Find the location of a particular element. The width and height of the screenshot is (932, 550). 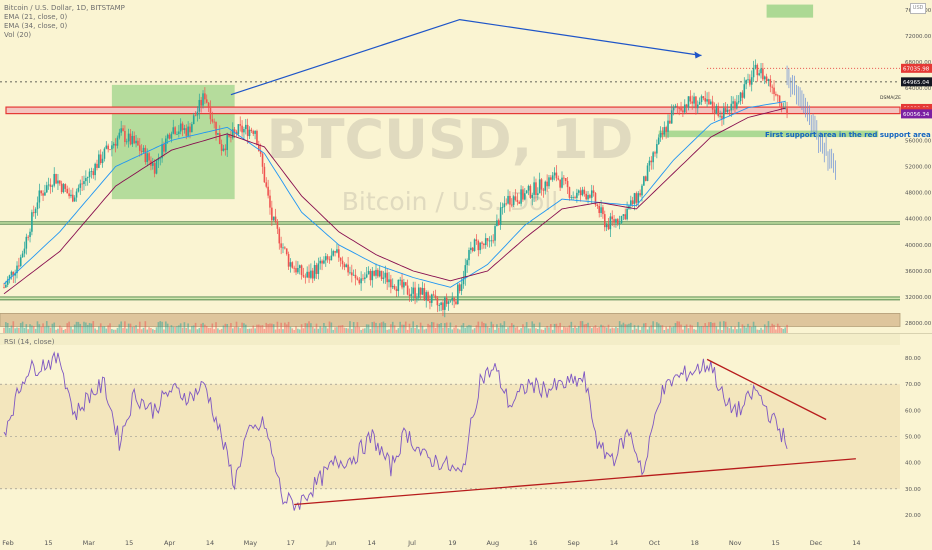

legend-symbol: Bitcoin / U.S. Dollar, 1D, BITSTAMP is located at coordinates (64, 8).